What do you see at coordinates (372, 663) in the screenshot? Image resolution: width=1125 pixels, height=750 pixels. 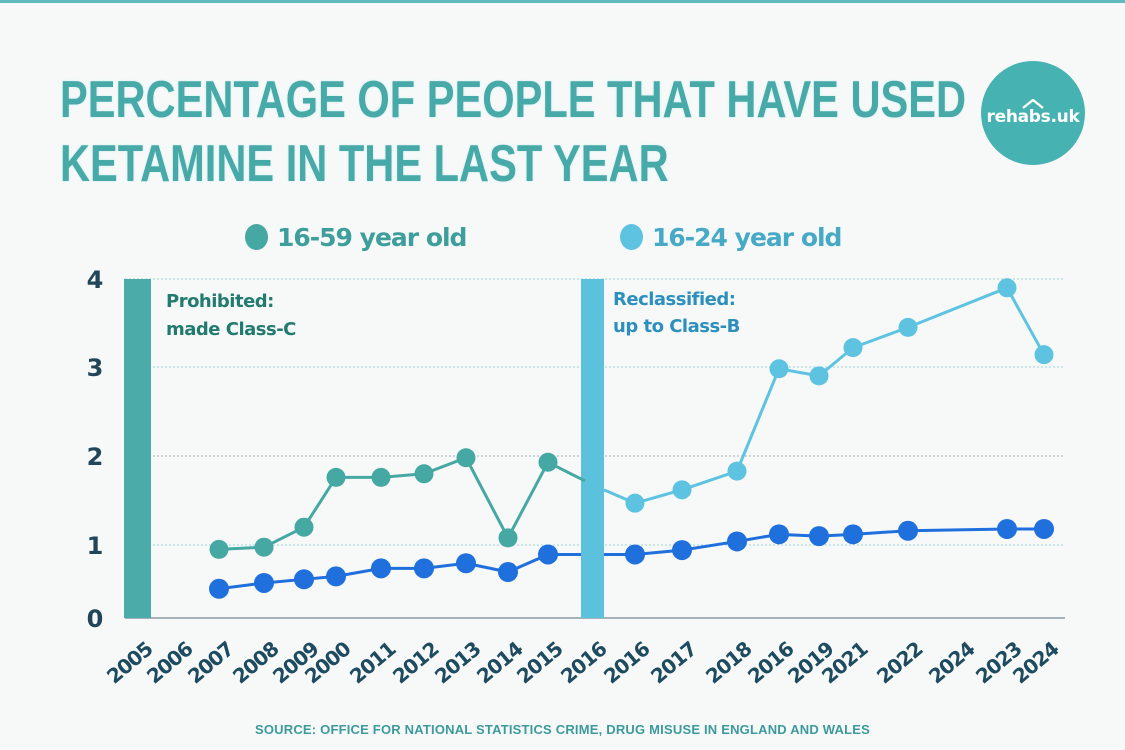 I see `x-tick-label: 2011` at bounding box center [372, 663].